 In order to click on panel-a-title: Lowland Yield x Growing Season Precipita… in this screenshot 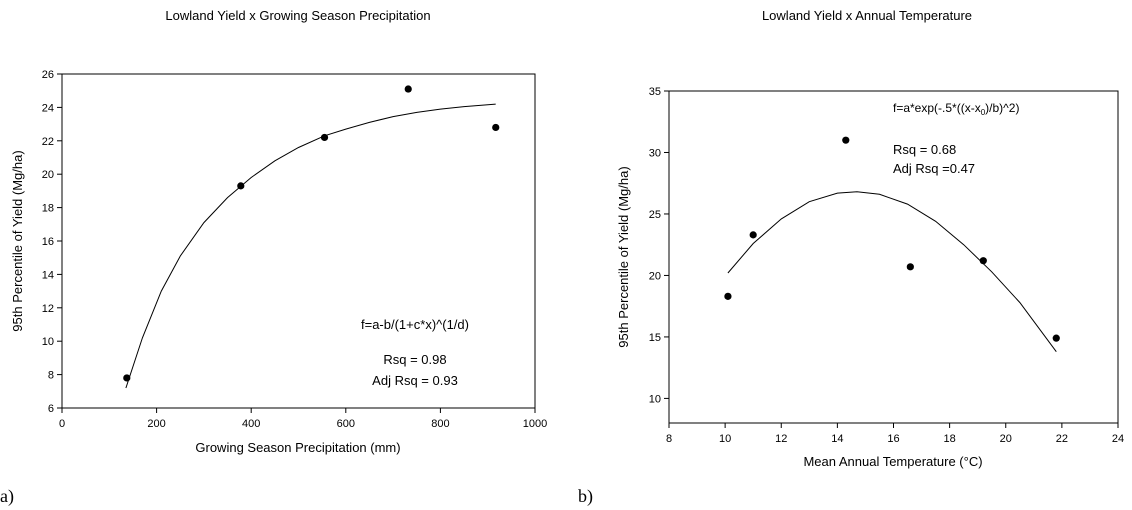, I will do `click(297, 15)`.